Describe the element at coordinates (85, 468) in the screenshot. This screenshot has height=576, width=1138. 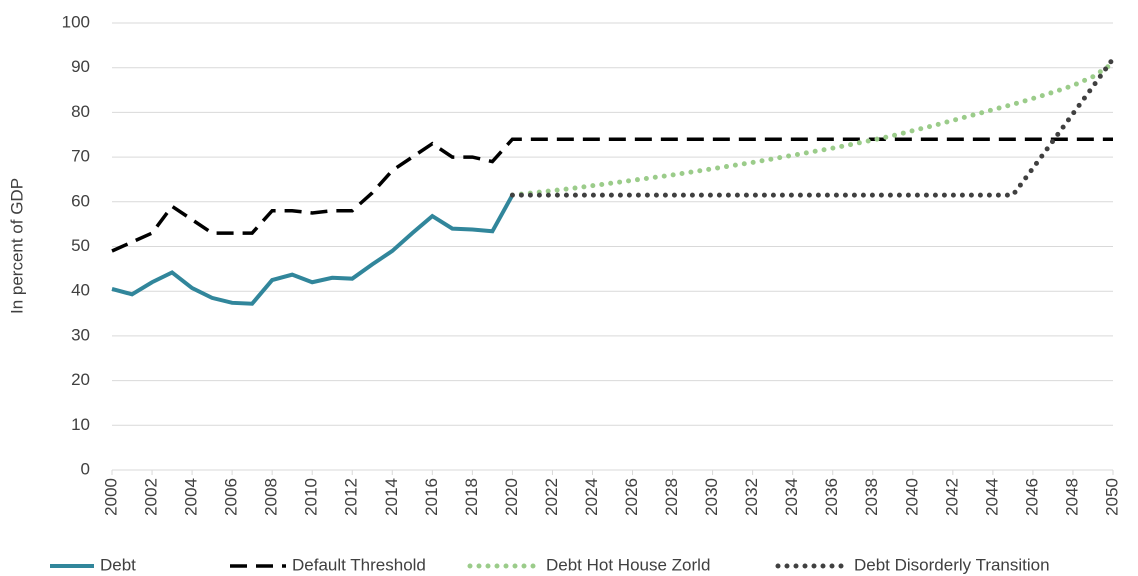
I see `y-tick-label: 0` at that location.